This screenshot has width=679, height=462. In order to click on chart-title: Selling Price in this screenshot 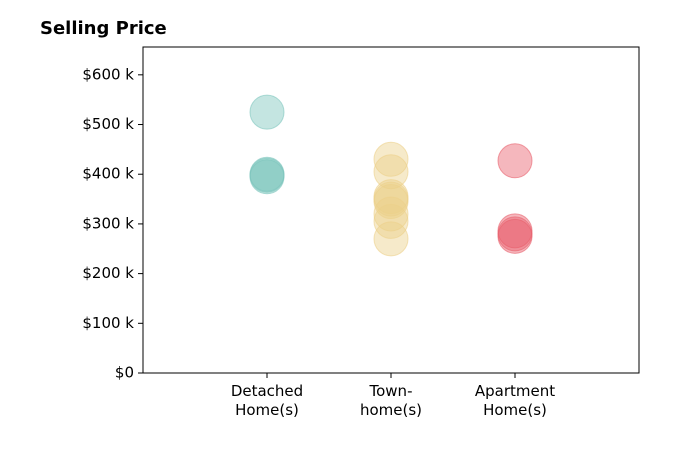, I will do `click(103, 28)`.